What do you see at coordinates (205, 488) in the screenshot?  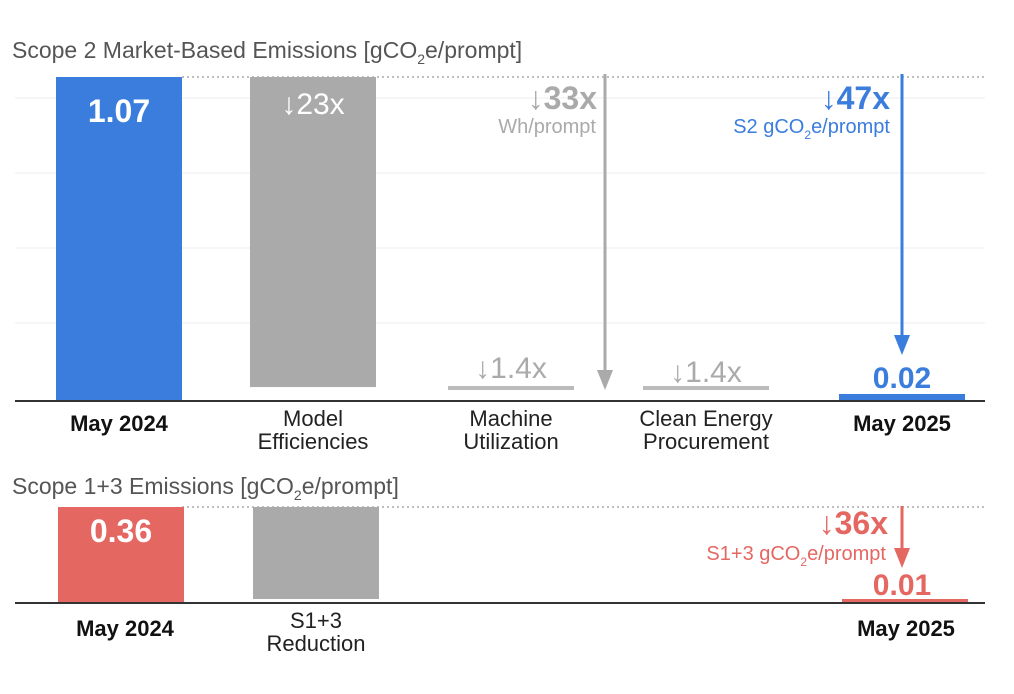 I see `panel2-title: Scope 1+3 Emissions [gCO2e/prompt]` at bounding box center [205, 488].